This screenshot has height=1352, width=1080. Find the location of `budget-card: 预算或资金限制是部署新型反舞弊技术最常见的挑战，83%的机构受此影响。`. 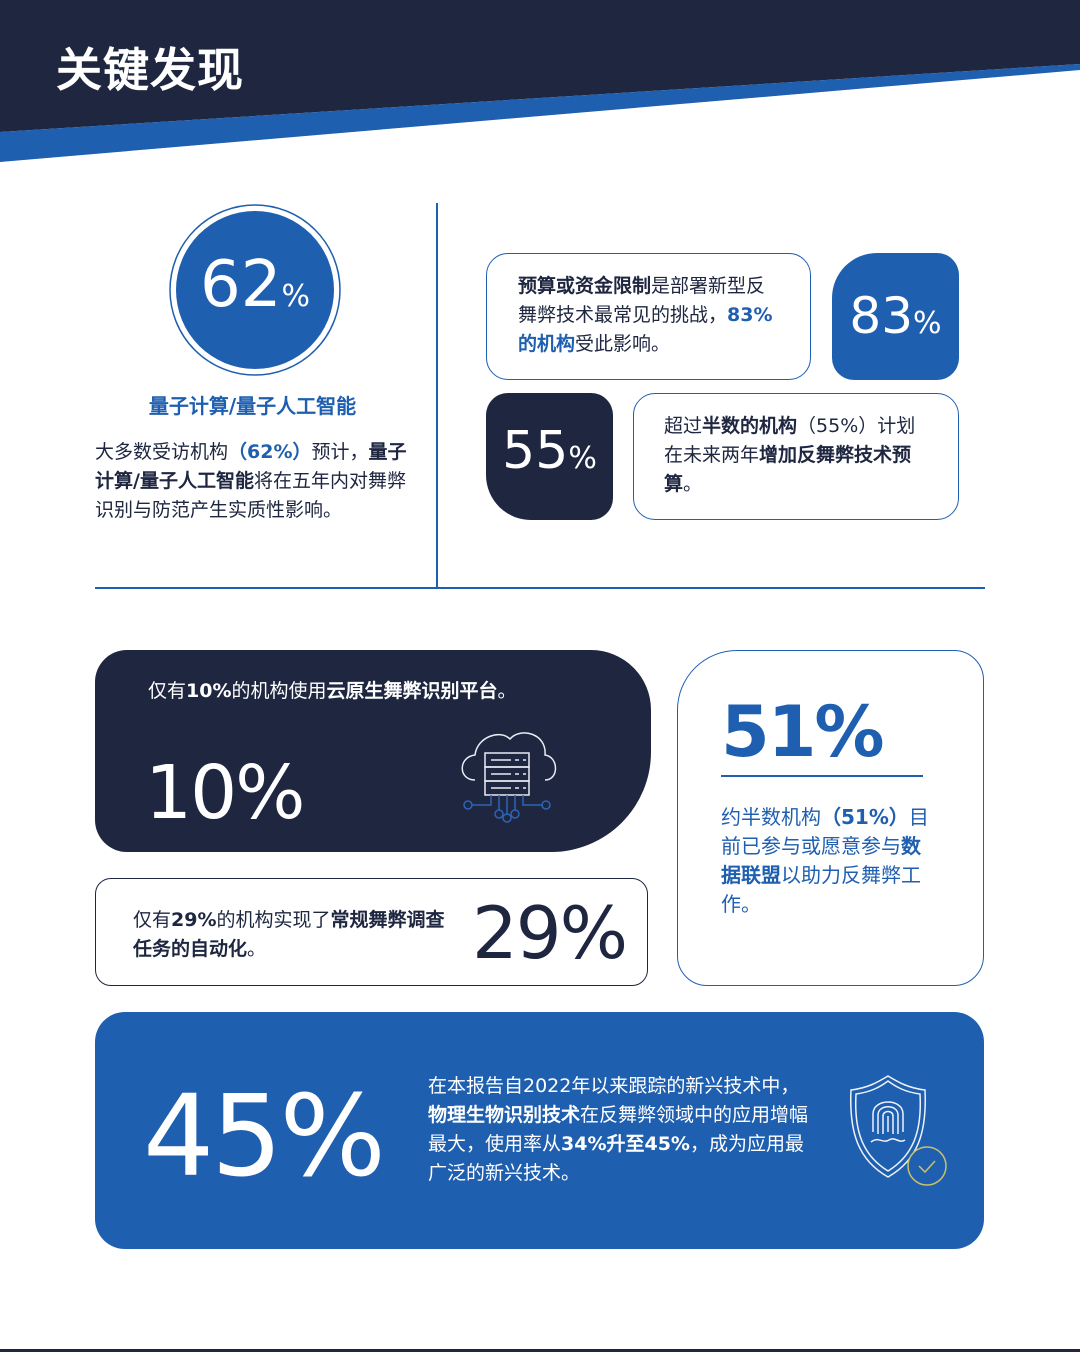

budget-card: 预算或资金限制是部署新型反舞弊技术最常见的挑战，83%的机构受此影响。 is located at coordinates (648, 316).